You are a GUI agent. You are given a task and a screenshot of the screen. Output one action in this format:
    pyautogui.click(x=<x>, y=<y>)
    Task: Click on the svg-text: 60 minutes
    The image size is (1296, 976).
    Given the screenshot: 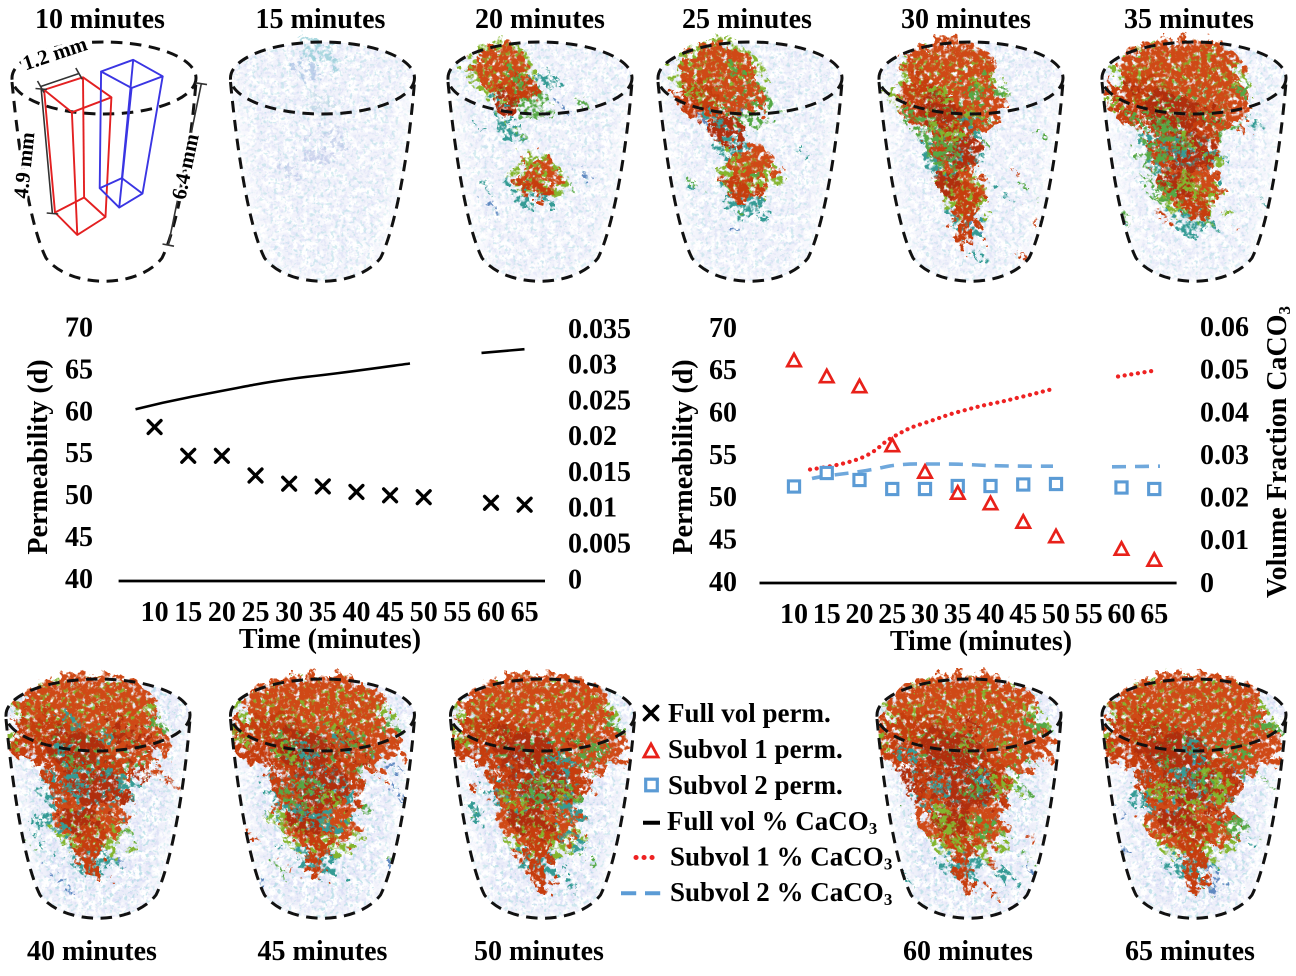 What is the action you would take?
    pyautogui.click(x=968, y=951)
    